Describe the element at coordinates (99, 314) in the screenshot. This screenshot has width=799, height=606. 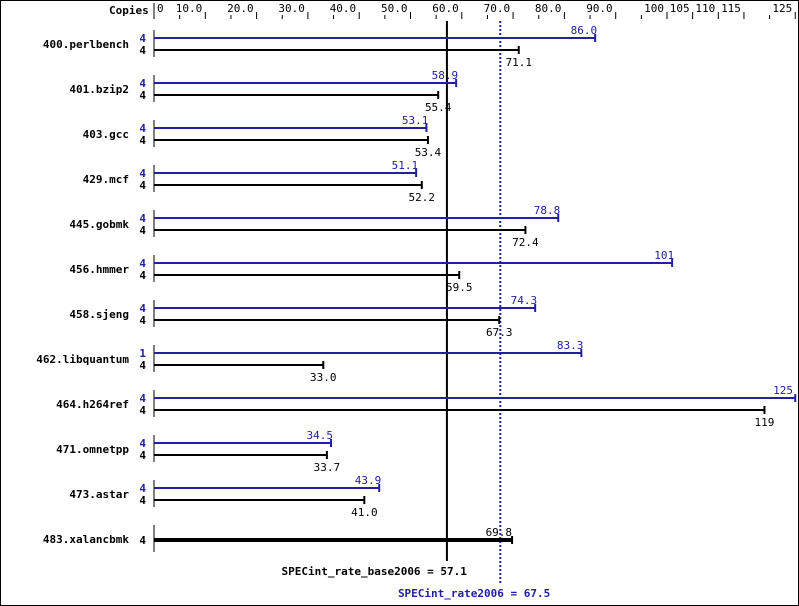
I see `benchmark-label: 458.sjeng` at that location.